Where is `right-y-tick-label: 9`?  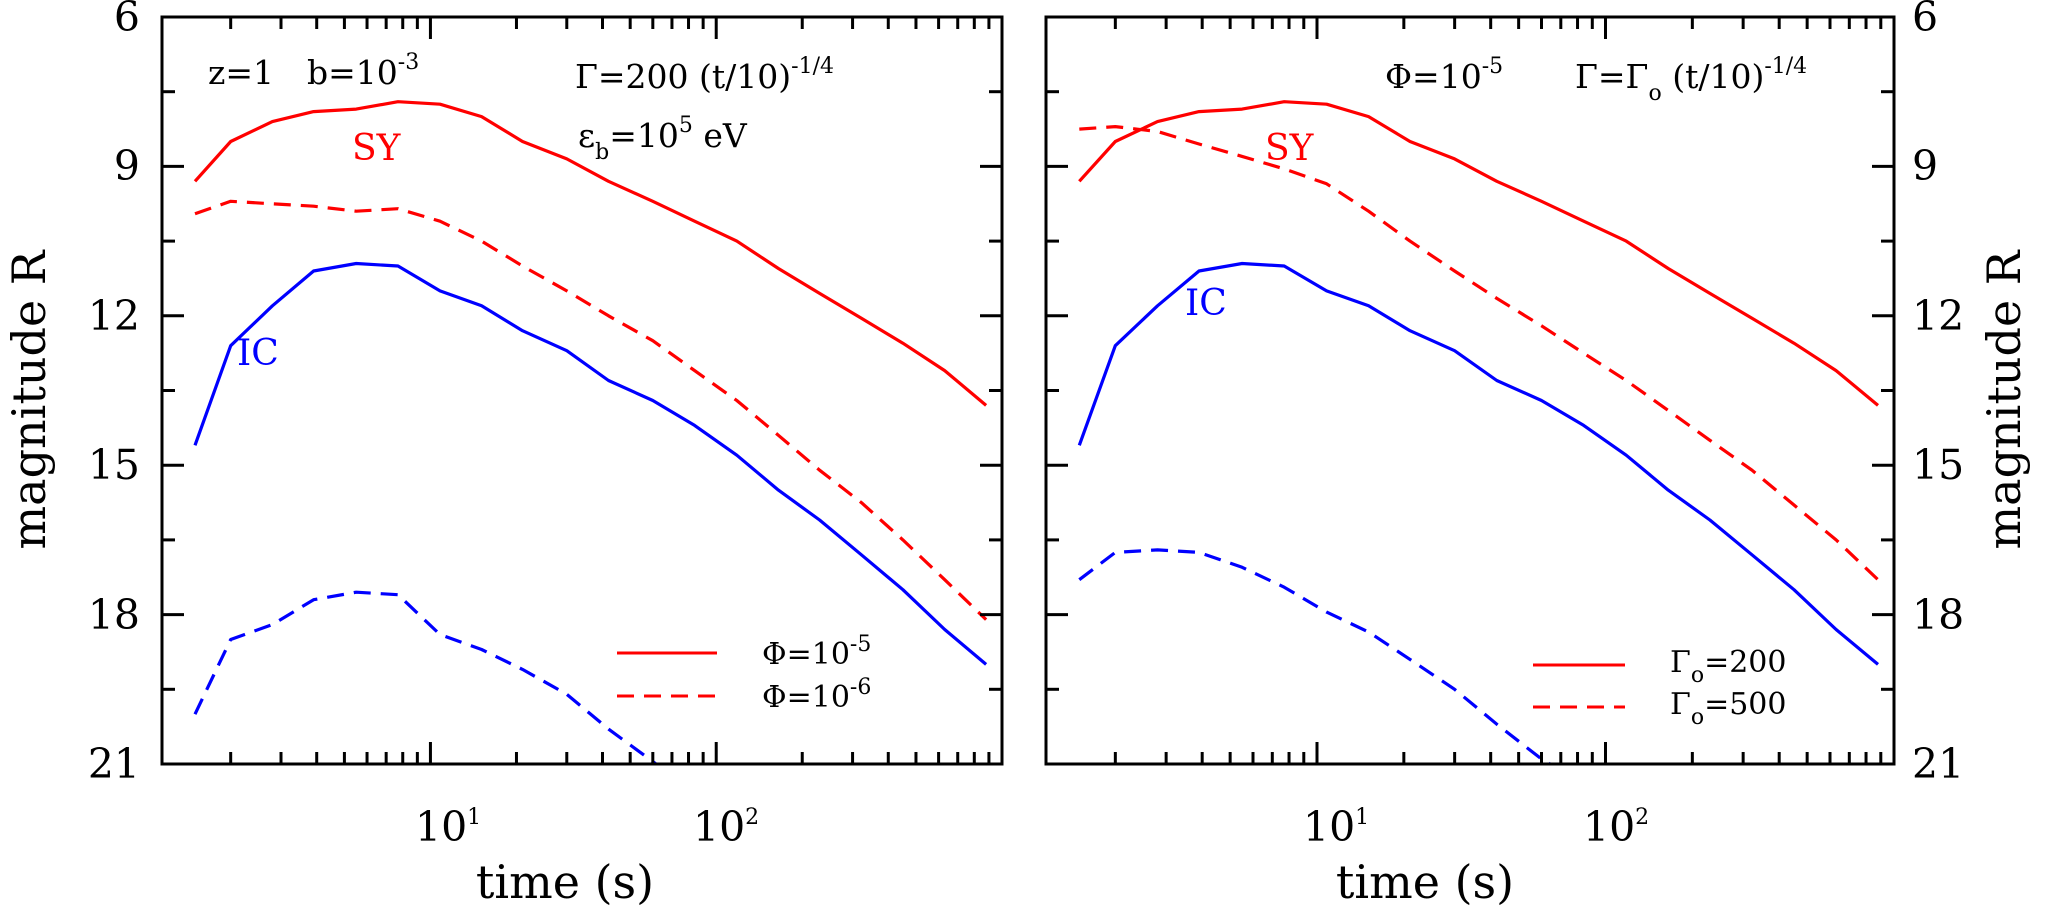
right-y-tick-label: 9 is located at coordinates (1925, 166).